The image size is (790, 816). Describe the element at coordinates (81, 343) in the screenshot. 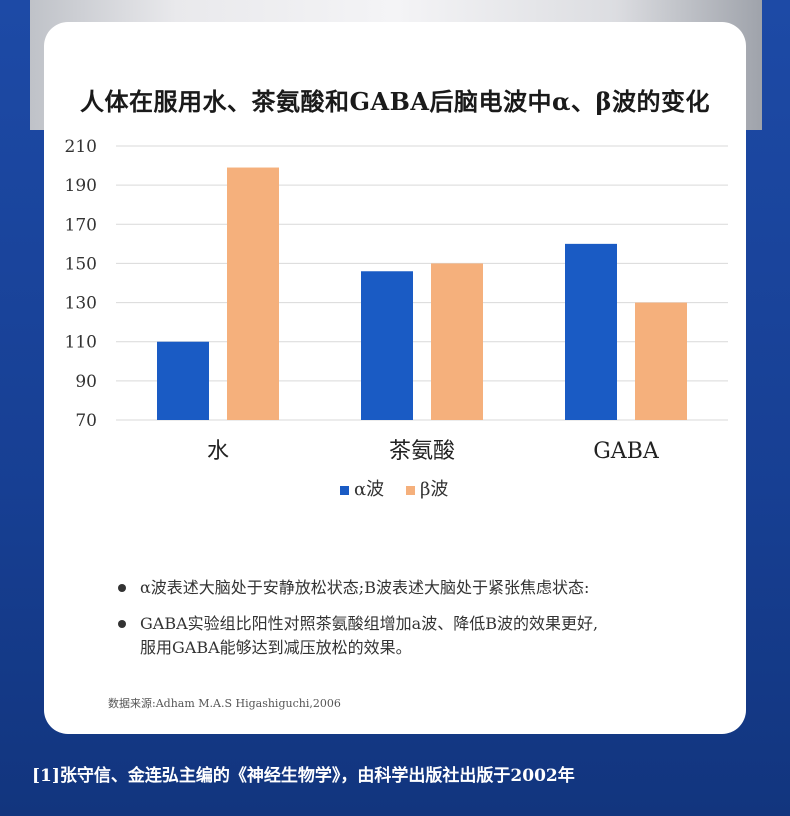

I see `y-tick-label: 110` at that location.